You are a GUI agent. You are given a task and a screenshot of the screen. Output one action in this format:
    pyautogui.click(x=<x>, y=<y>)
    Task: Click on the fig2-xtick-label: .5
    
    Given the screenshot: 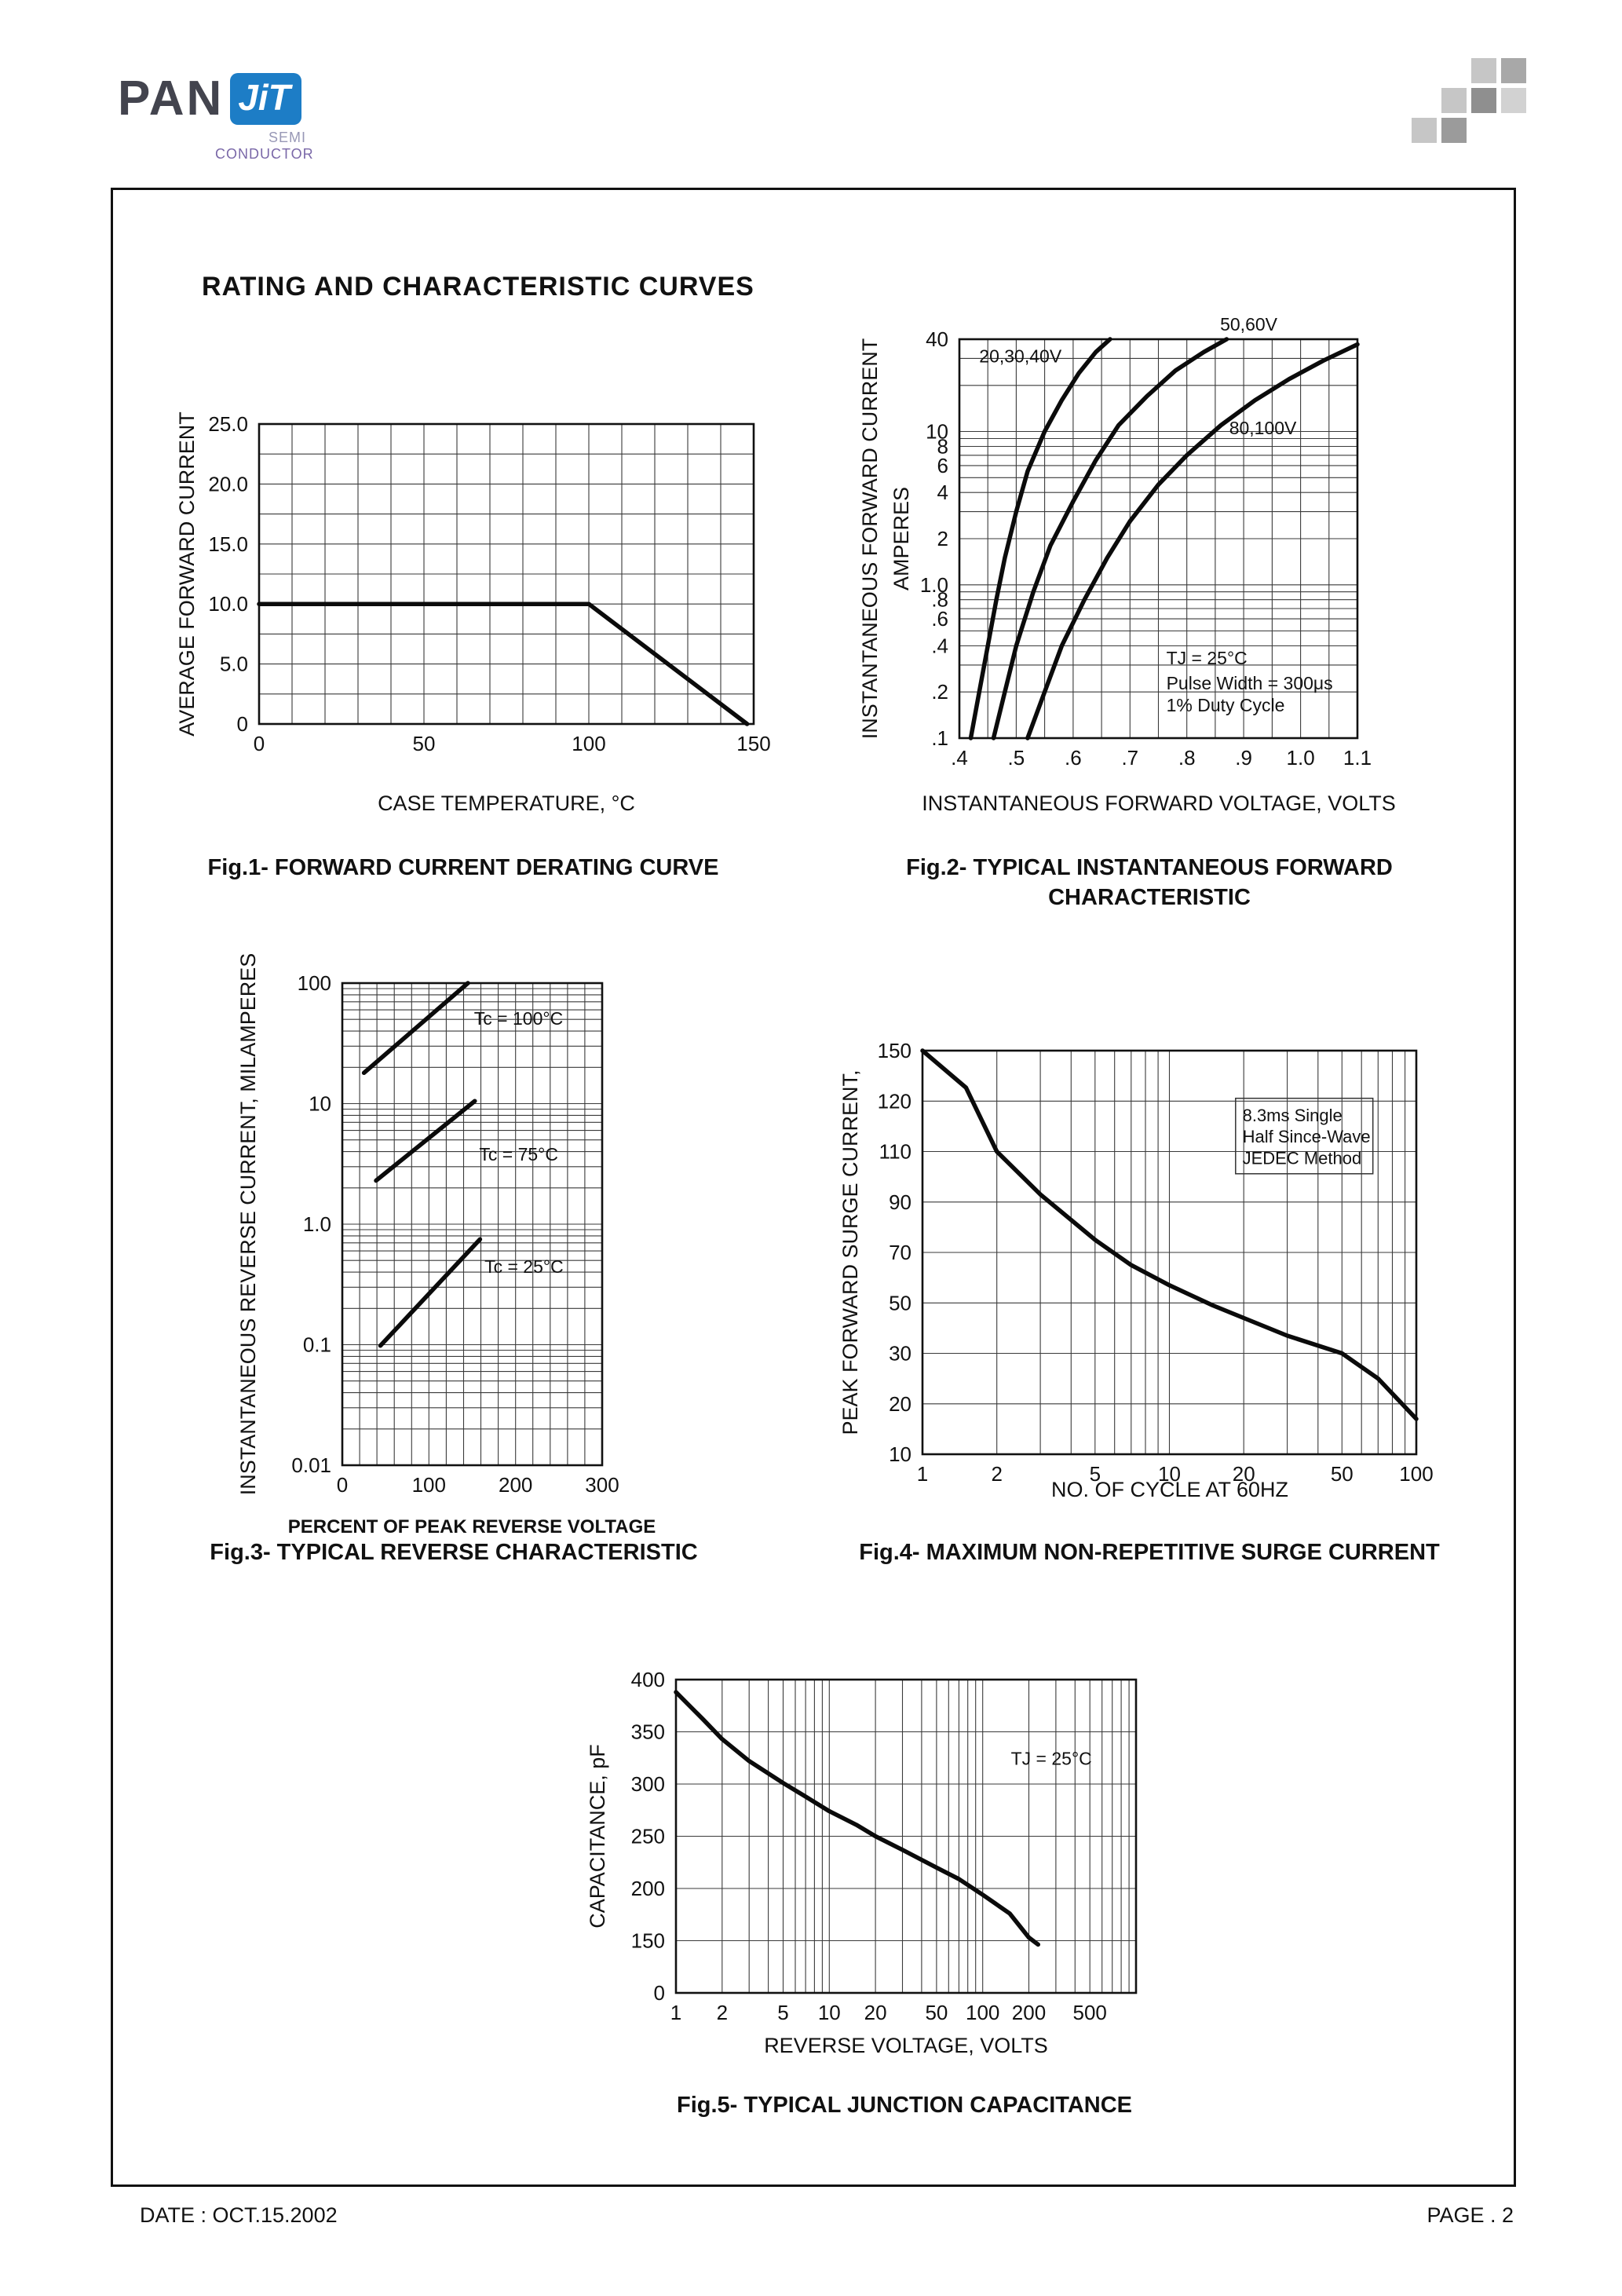 What is the action you would take?
    pyautogui.click(x=1017, y=758)
    